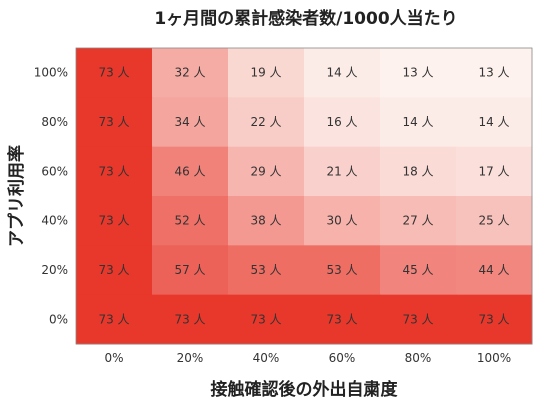  Describe the element at coordinates (113, 358) in the screenshot. I see `x-tick-label: 0%` at that location.